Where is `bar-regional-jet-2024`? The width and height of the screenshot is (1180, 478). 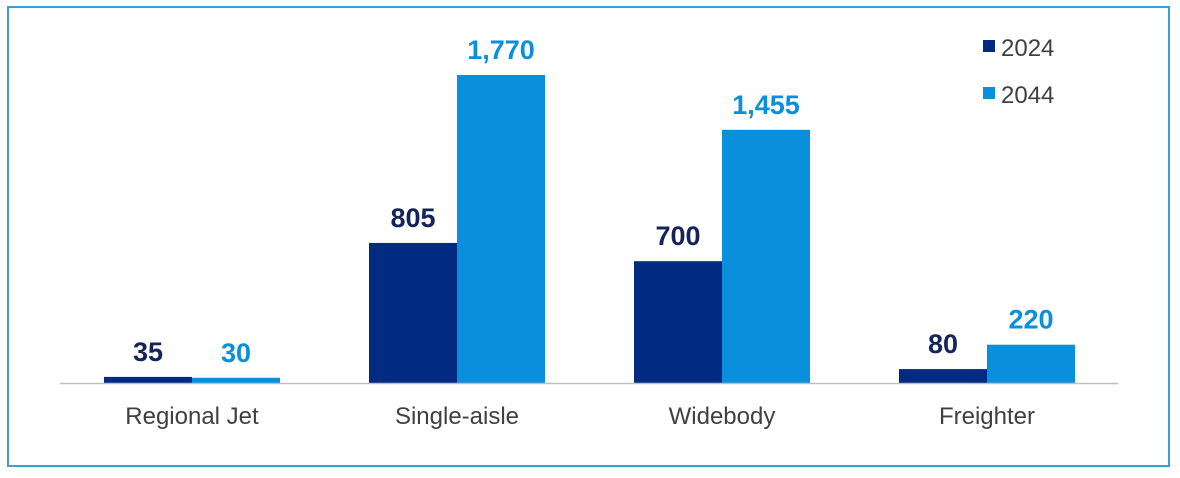
bar-regional-jet-2024 is located at coordinates (148, 379).